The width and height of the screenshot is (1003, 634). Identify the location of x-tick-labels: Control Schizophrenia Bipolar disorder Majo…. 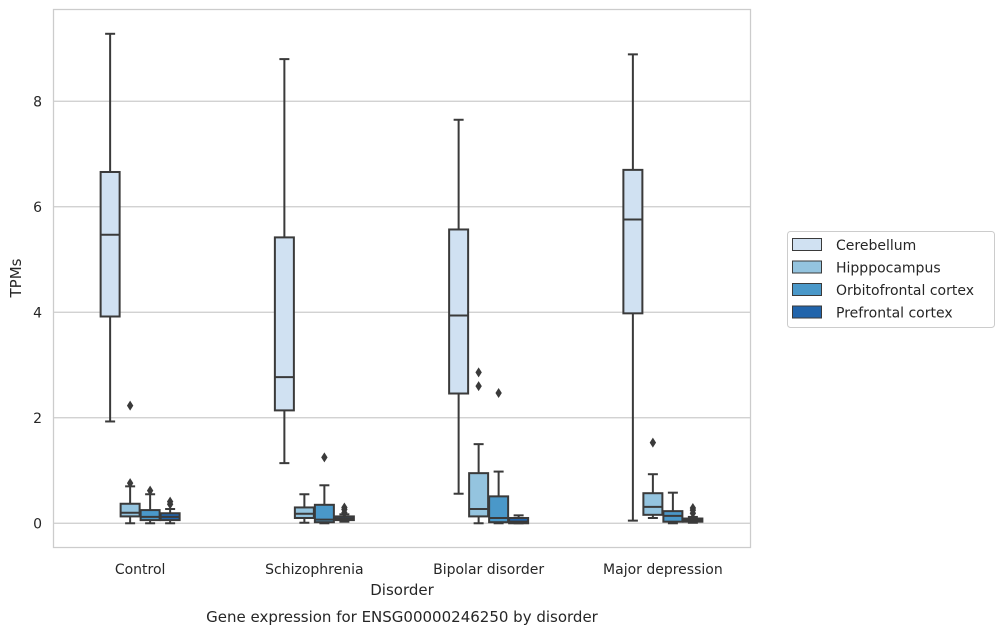
(419, 570).